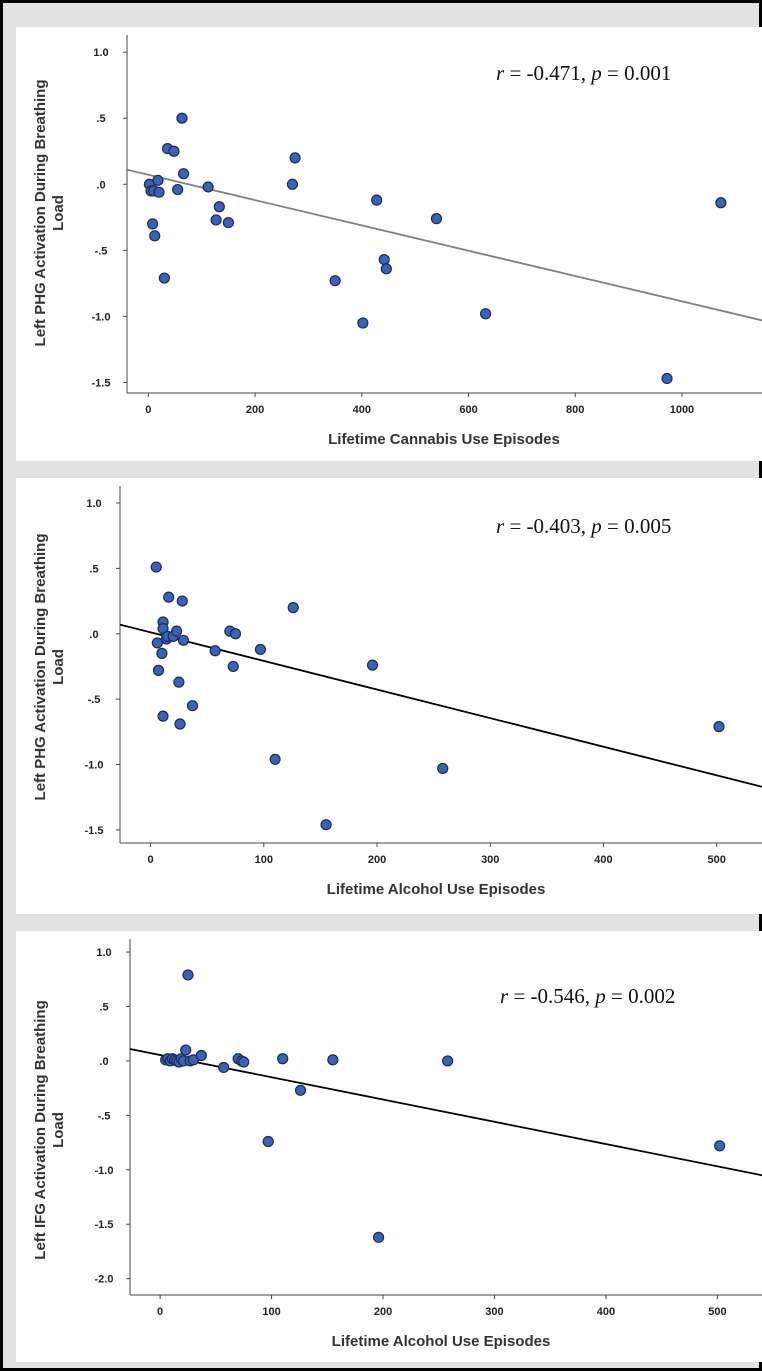  Describe the element at coordinates (58, 667) in the screenshot. I see `panel-2-y-axis-title-line-2: Load` at that location.